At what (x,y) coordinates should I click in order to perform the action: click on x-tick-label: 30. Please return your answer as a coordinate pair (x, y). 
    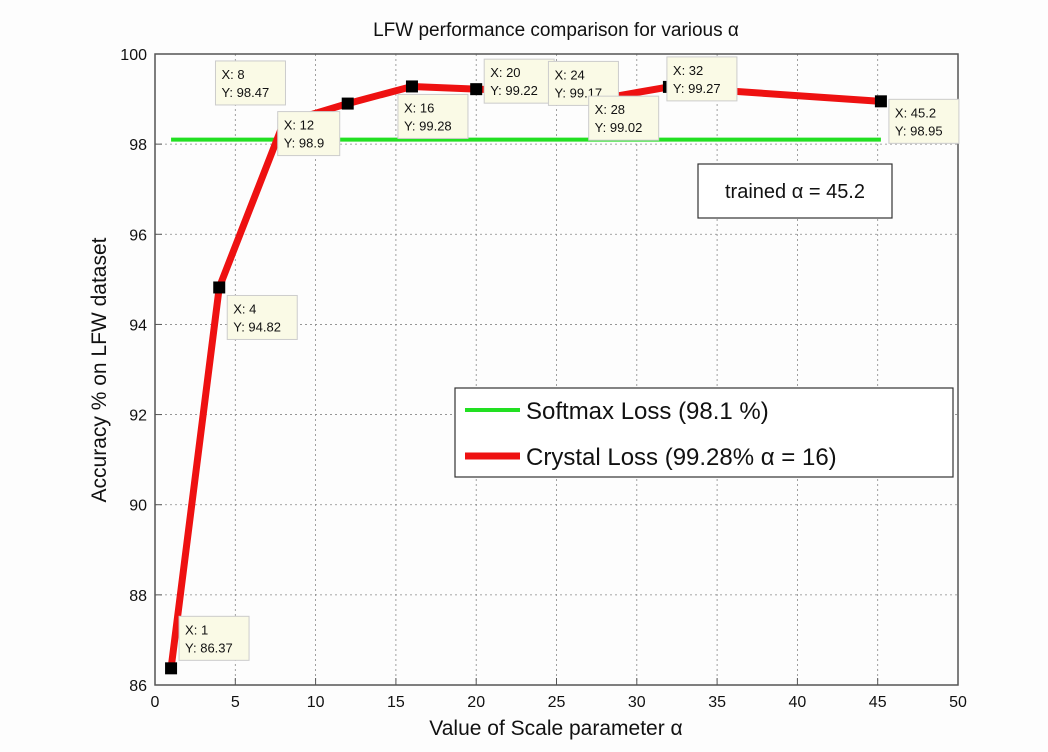
    Looking at the image, I should click on (637, 702).